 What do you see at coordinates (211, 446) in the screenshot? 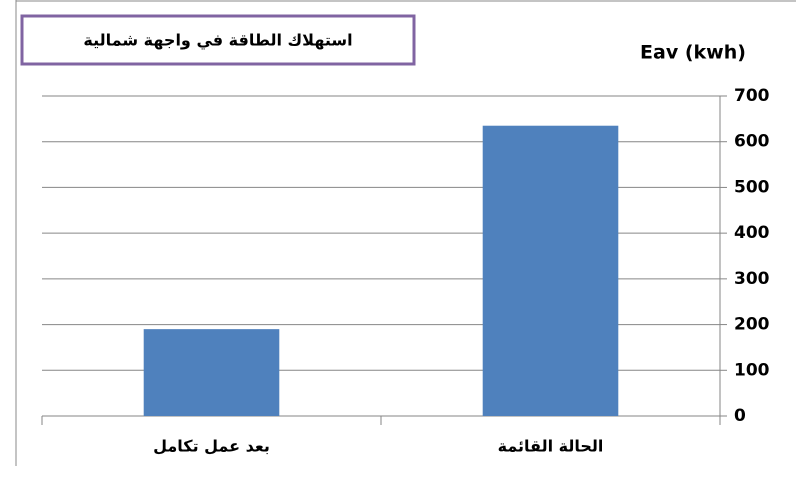
I see `x-tick-label: بعد عمل تكامل` at bounding box center [211, 446].